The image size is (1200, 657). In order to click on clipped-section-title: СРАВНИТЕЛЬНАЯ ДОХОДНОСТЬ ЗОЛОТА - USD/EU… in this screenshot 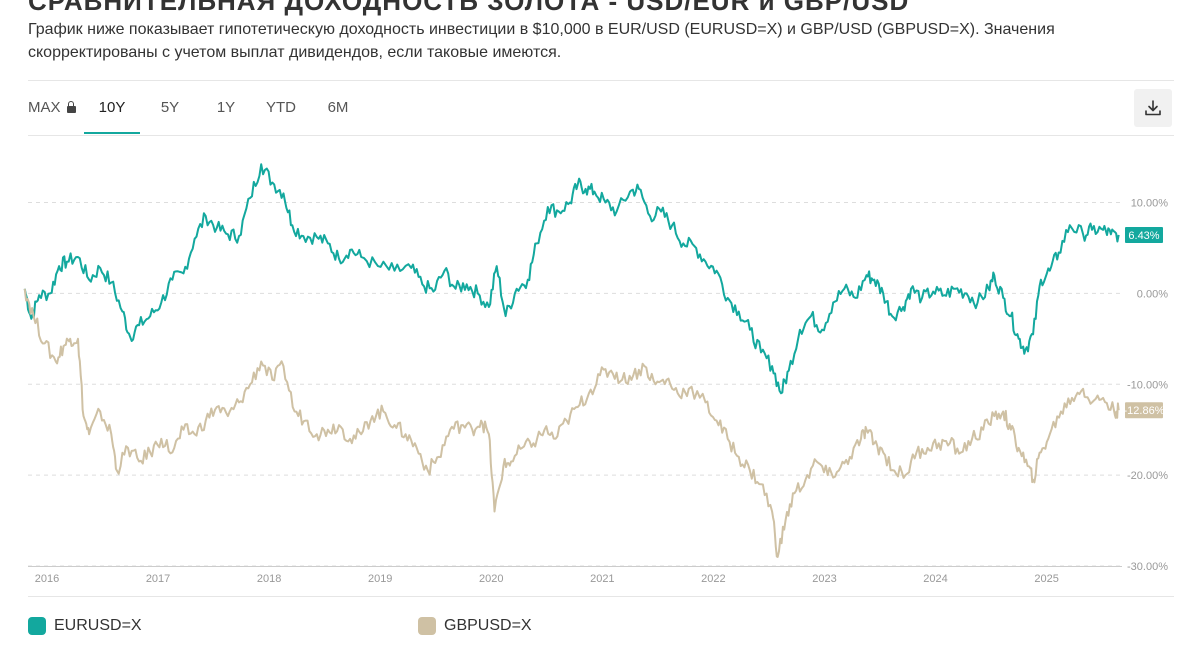, I will do `click(469, 8)`.